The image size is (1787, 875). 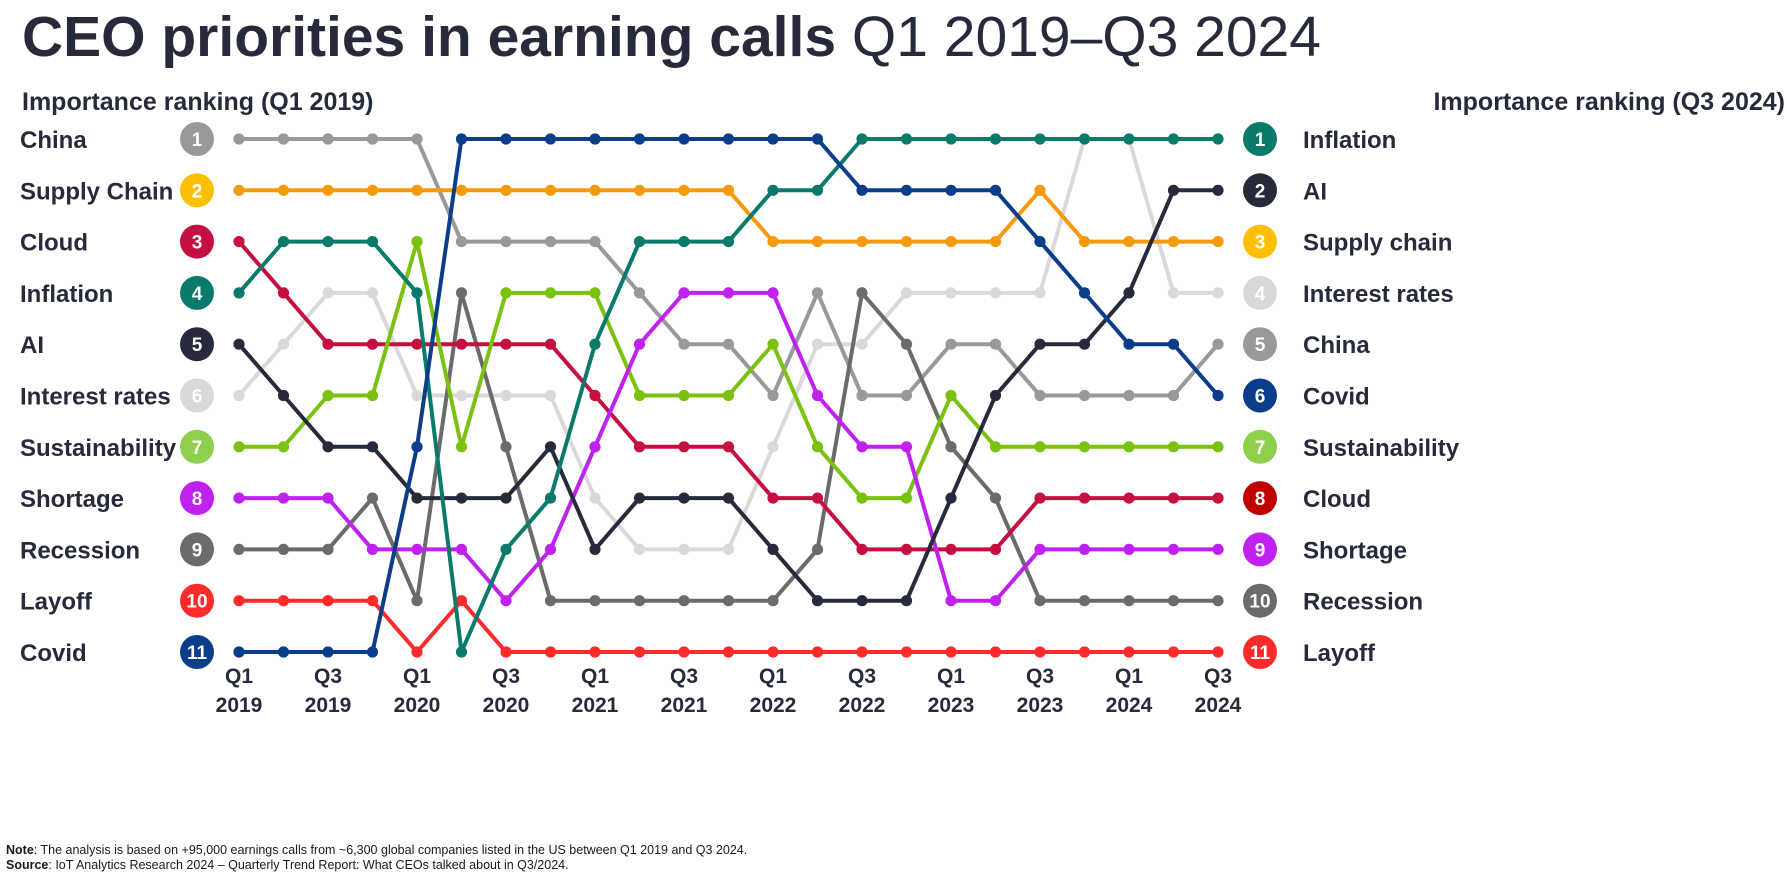 I want to click on left-rank-3: 3 Cloud, so click(x=117, y=241).